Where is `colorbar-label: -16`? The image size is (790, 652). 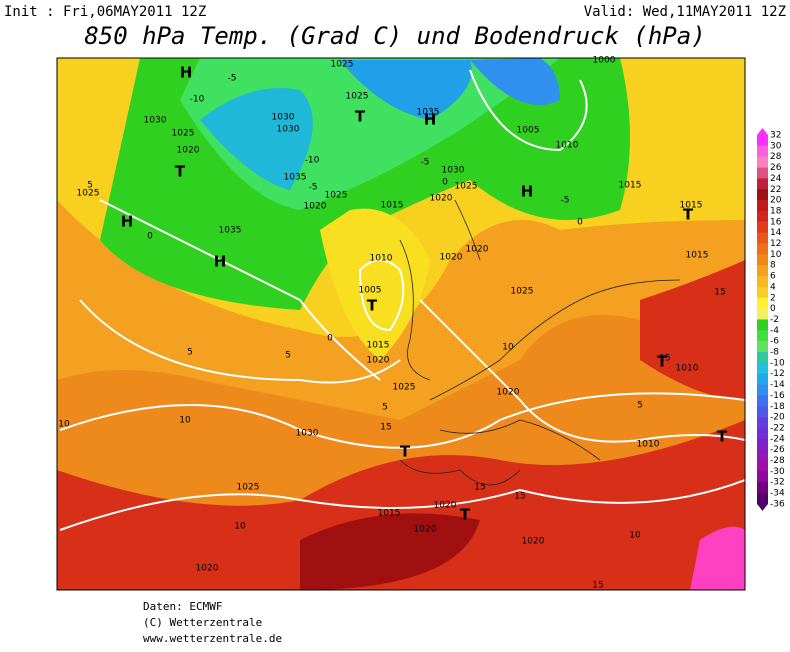
colorbar-label: -16 is located at coordinates (777, 396).